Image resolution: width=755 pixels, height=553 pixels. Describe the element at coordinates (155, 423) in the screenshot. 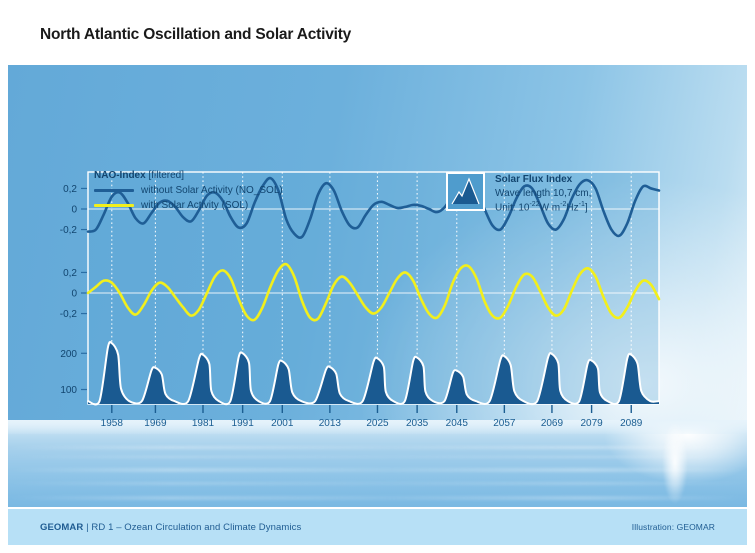

I see `svg-text: 1969` at that location.